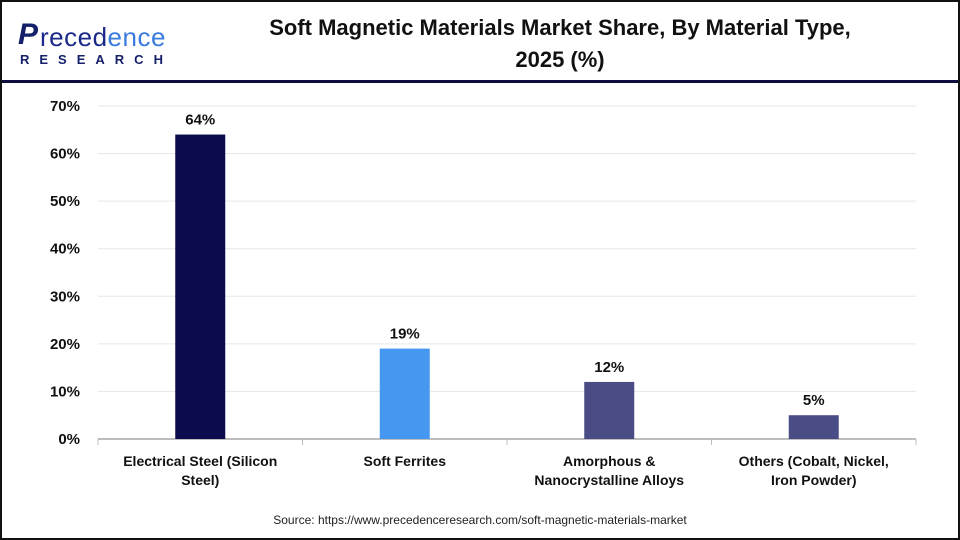 Image resolution: width=960 pixels, height=540 pixels. What do you see at coordinates (96, 59) in the screenshot?
I see `logo-subtext: RESEARCH` at bounding box center [96, 59].